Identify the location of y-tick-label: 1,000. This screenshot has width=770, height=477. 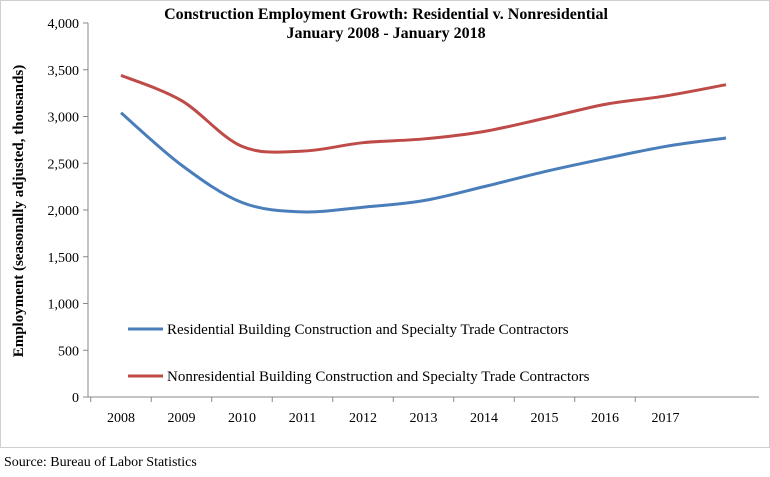
(64, 305).